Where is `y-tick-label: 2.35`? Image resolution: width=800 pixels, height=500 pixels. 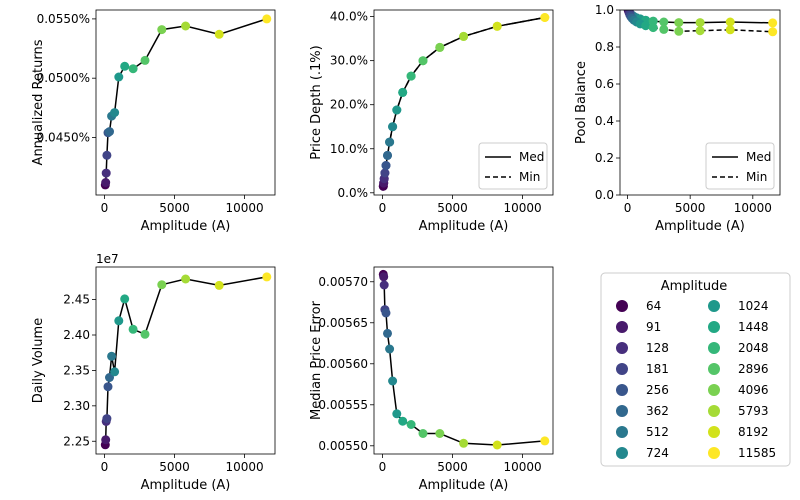
y-tick-label: 2.35 is located at coordinates (76, 370).